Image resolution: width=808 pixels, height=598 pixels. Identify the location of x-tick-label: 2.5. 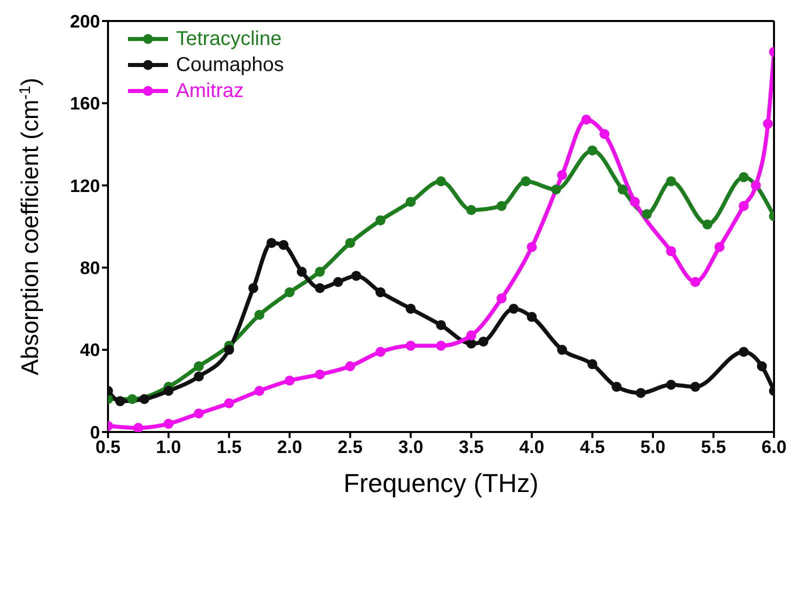
(350, 446).